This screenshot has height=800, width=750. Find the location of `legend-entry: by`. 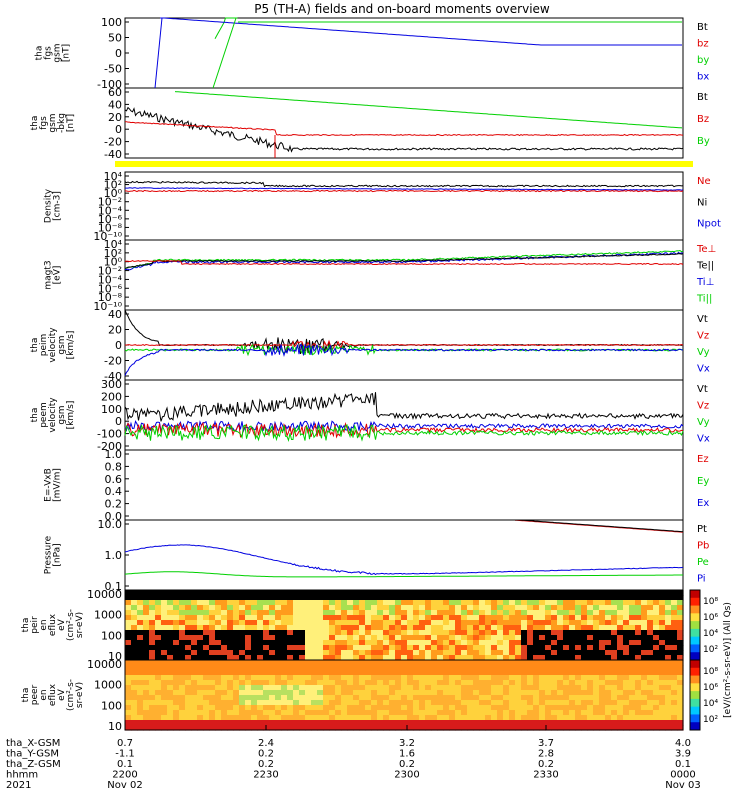

legend-entry: by is located at coordinates (703, 60).